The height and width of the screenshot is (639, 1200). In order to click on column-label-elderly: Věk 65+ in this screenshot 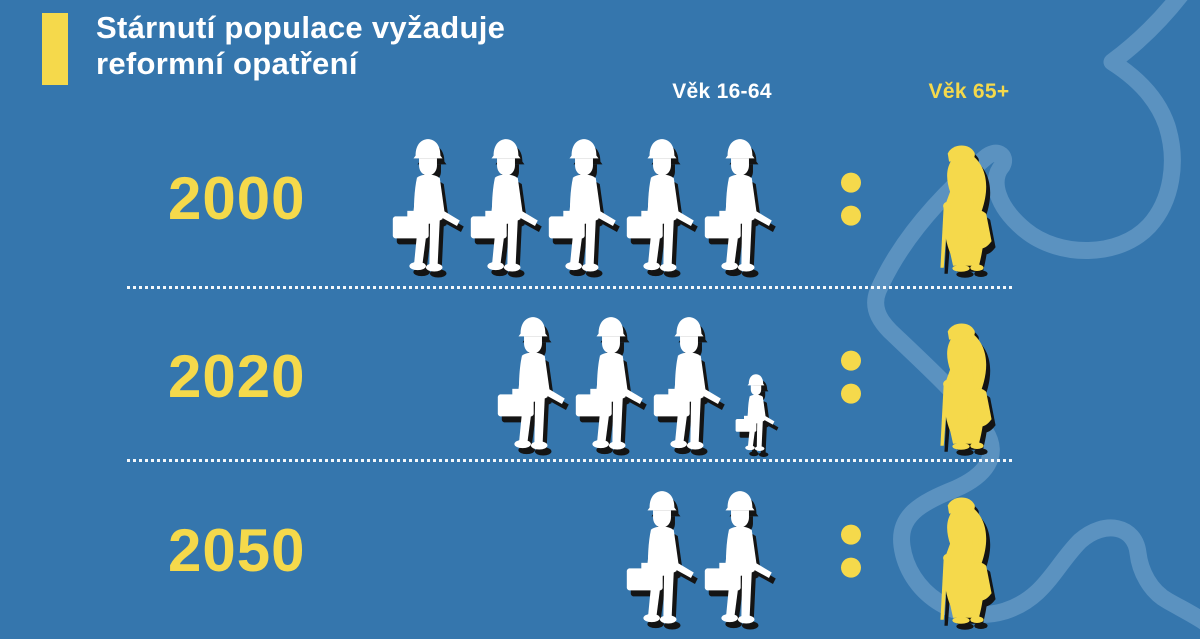, I will do `click(969, 91)`.